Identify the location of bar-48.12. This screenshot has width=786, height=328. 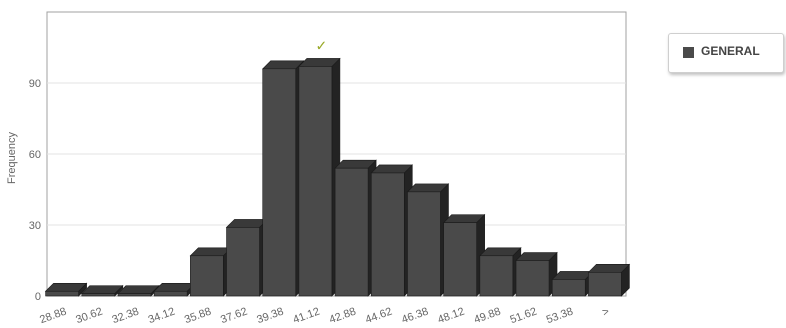
(464, 255).